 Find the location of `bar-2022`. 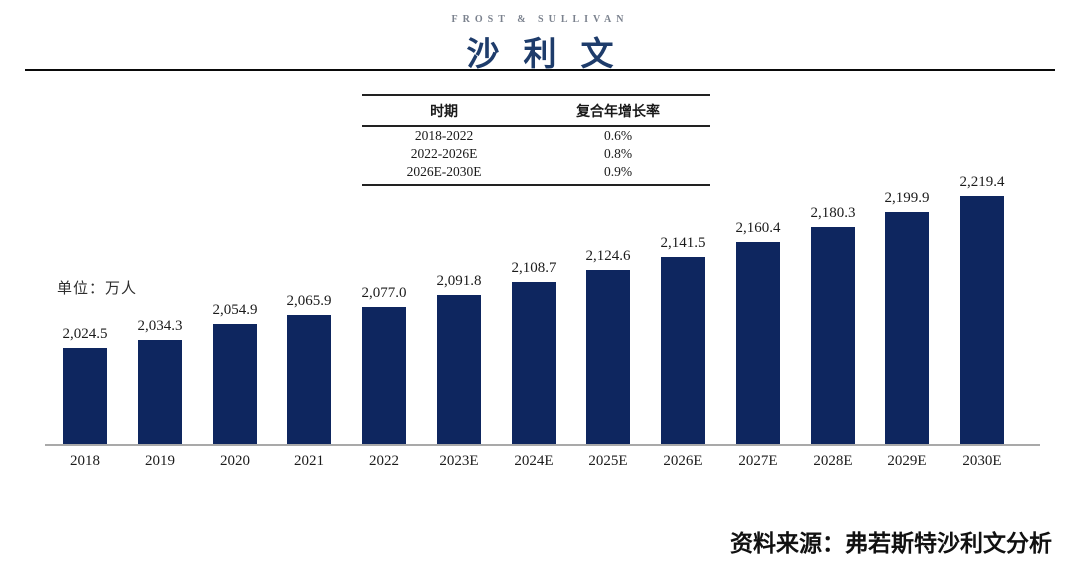

bar-2022 is located at coordinates (384, 375).